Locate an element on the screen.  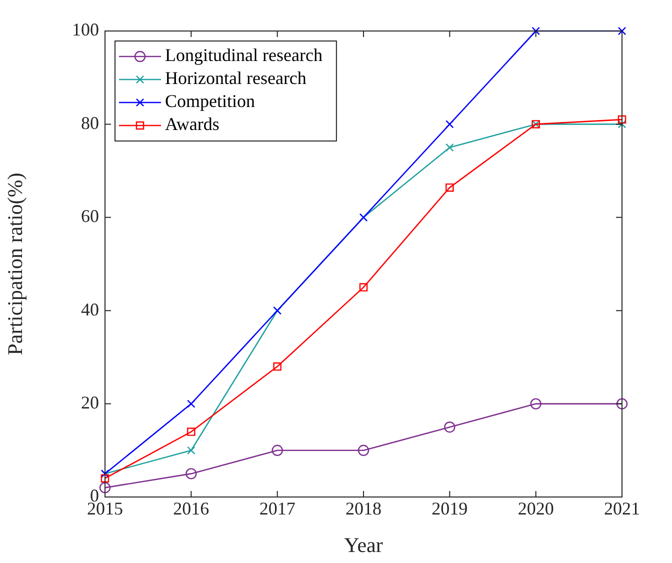
x-tick-label: 2016 is located at coordinates (191, 508).